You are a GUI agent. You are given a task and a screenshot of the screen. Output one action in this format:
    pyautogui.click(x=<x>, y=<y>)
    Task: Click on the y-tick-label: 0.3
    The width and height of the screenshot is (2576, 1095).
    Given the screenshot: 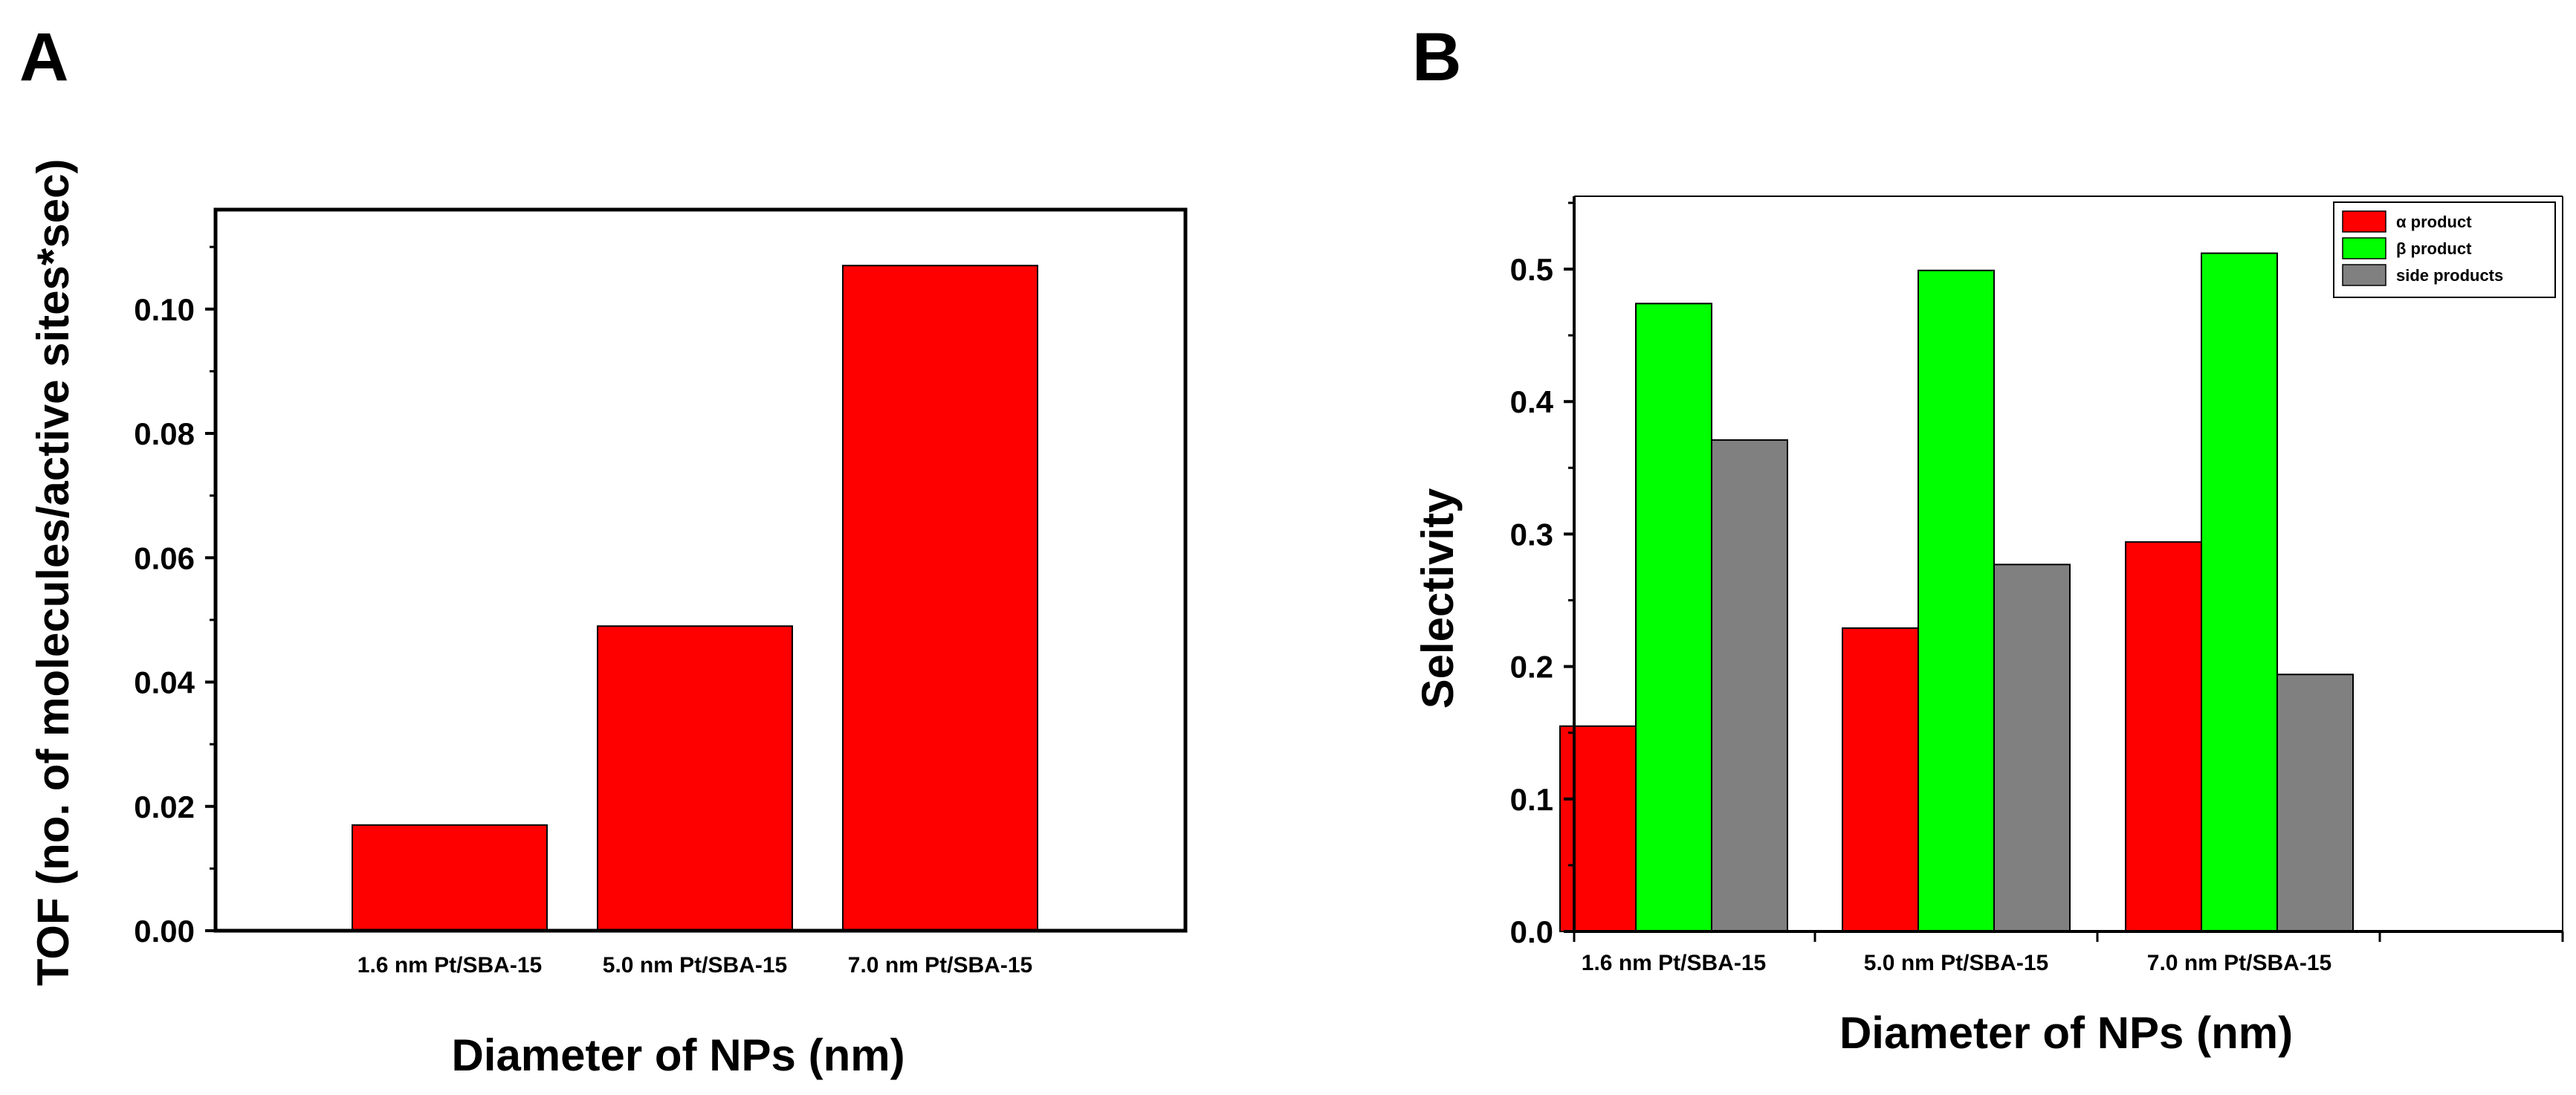 What is the action you would take?
    pyautogui.click(x=1531, y=534)
    